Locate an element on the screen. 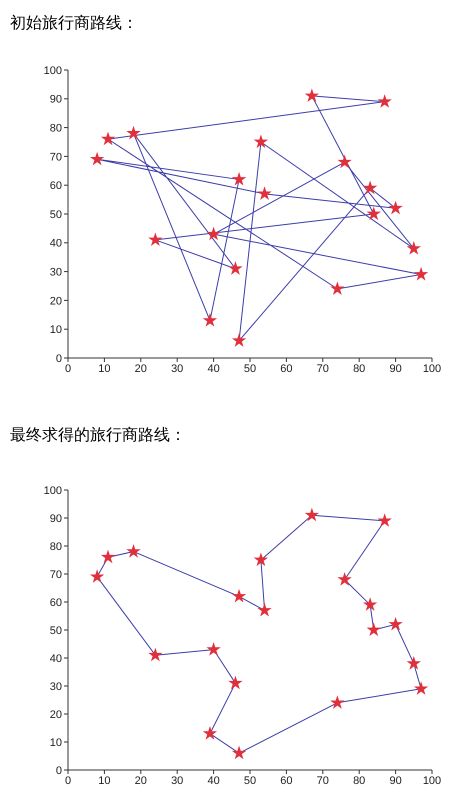  chart-title: 初始旅行商路线： is located at coordinates (74, 23).